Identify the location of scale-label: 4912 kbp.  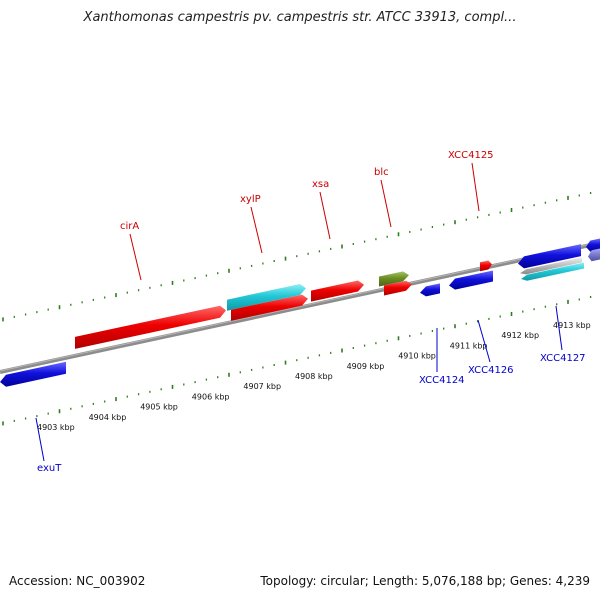
(520, 335).